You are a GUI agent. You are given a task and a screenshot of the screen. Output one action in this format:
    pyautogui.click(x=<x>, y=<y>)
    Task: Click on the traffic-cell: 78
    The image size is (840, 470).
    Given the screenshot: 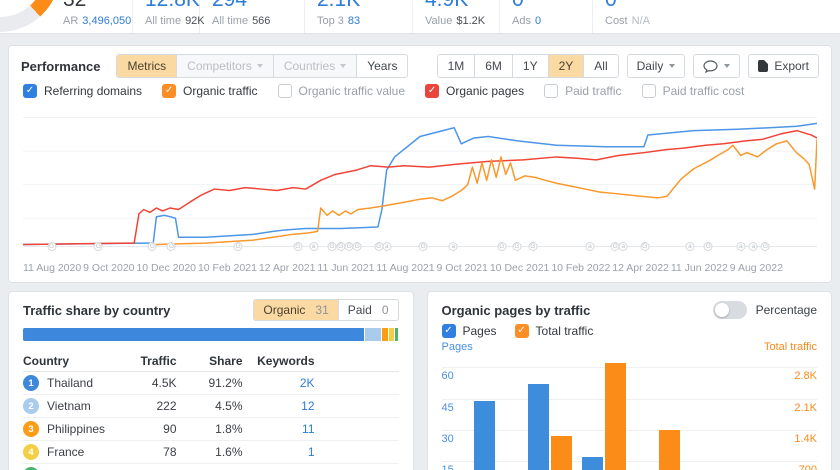 What is the action you would take?
    pyautogui.click(x=170, y=452)
    